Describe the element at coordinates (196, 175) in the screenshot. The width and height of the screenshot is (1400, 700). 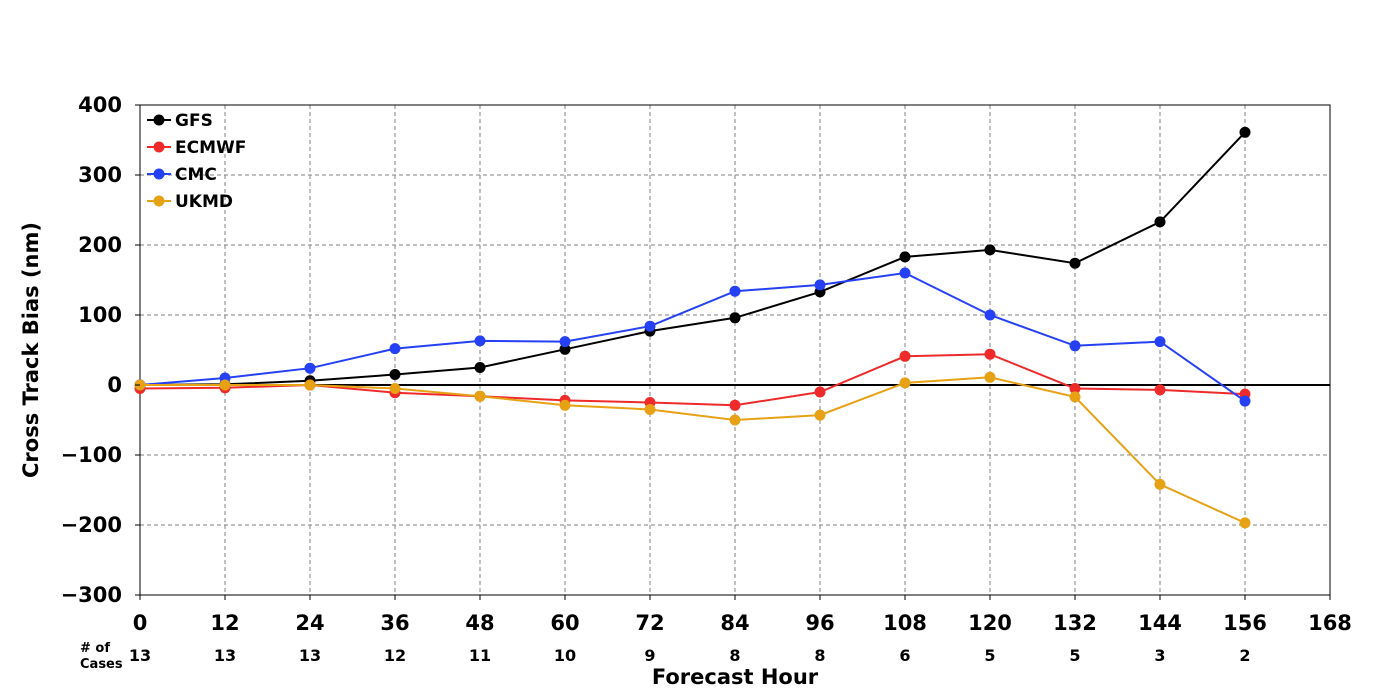
I see `legend-label: CMC` at that location.